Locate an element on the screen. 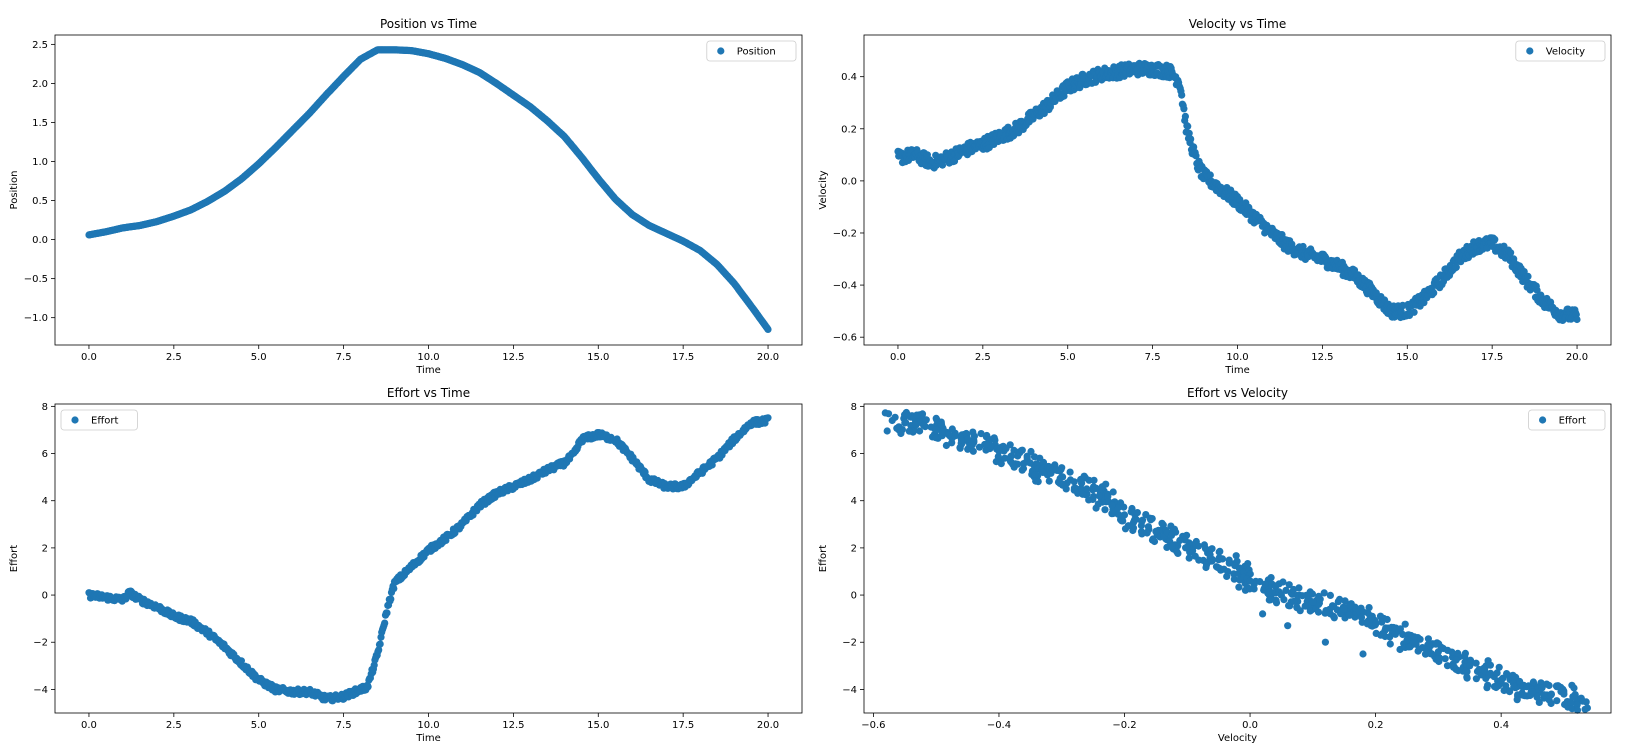 The height and width of the screenshot is (752, 1633). chart-title: Effort vs Velocity is located at coordinates (1237, 393).